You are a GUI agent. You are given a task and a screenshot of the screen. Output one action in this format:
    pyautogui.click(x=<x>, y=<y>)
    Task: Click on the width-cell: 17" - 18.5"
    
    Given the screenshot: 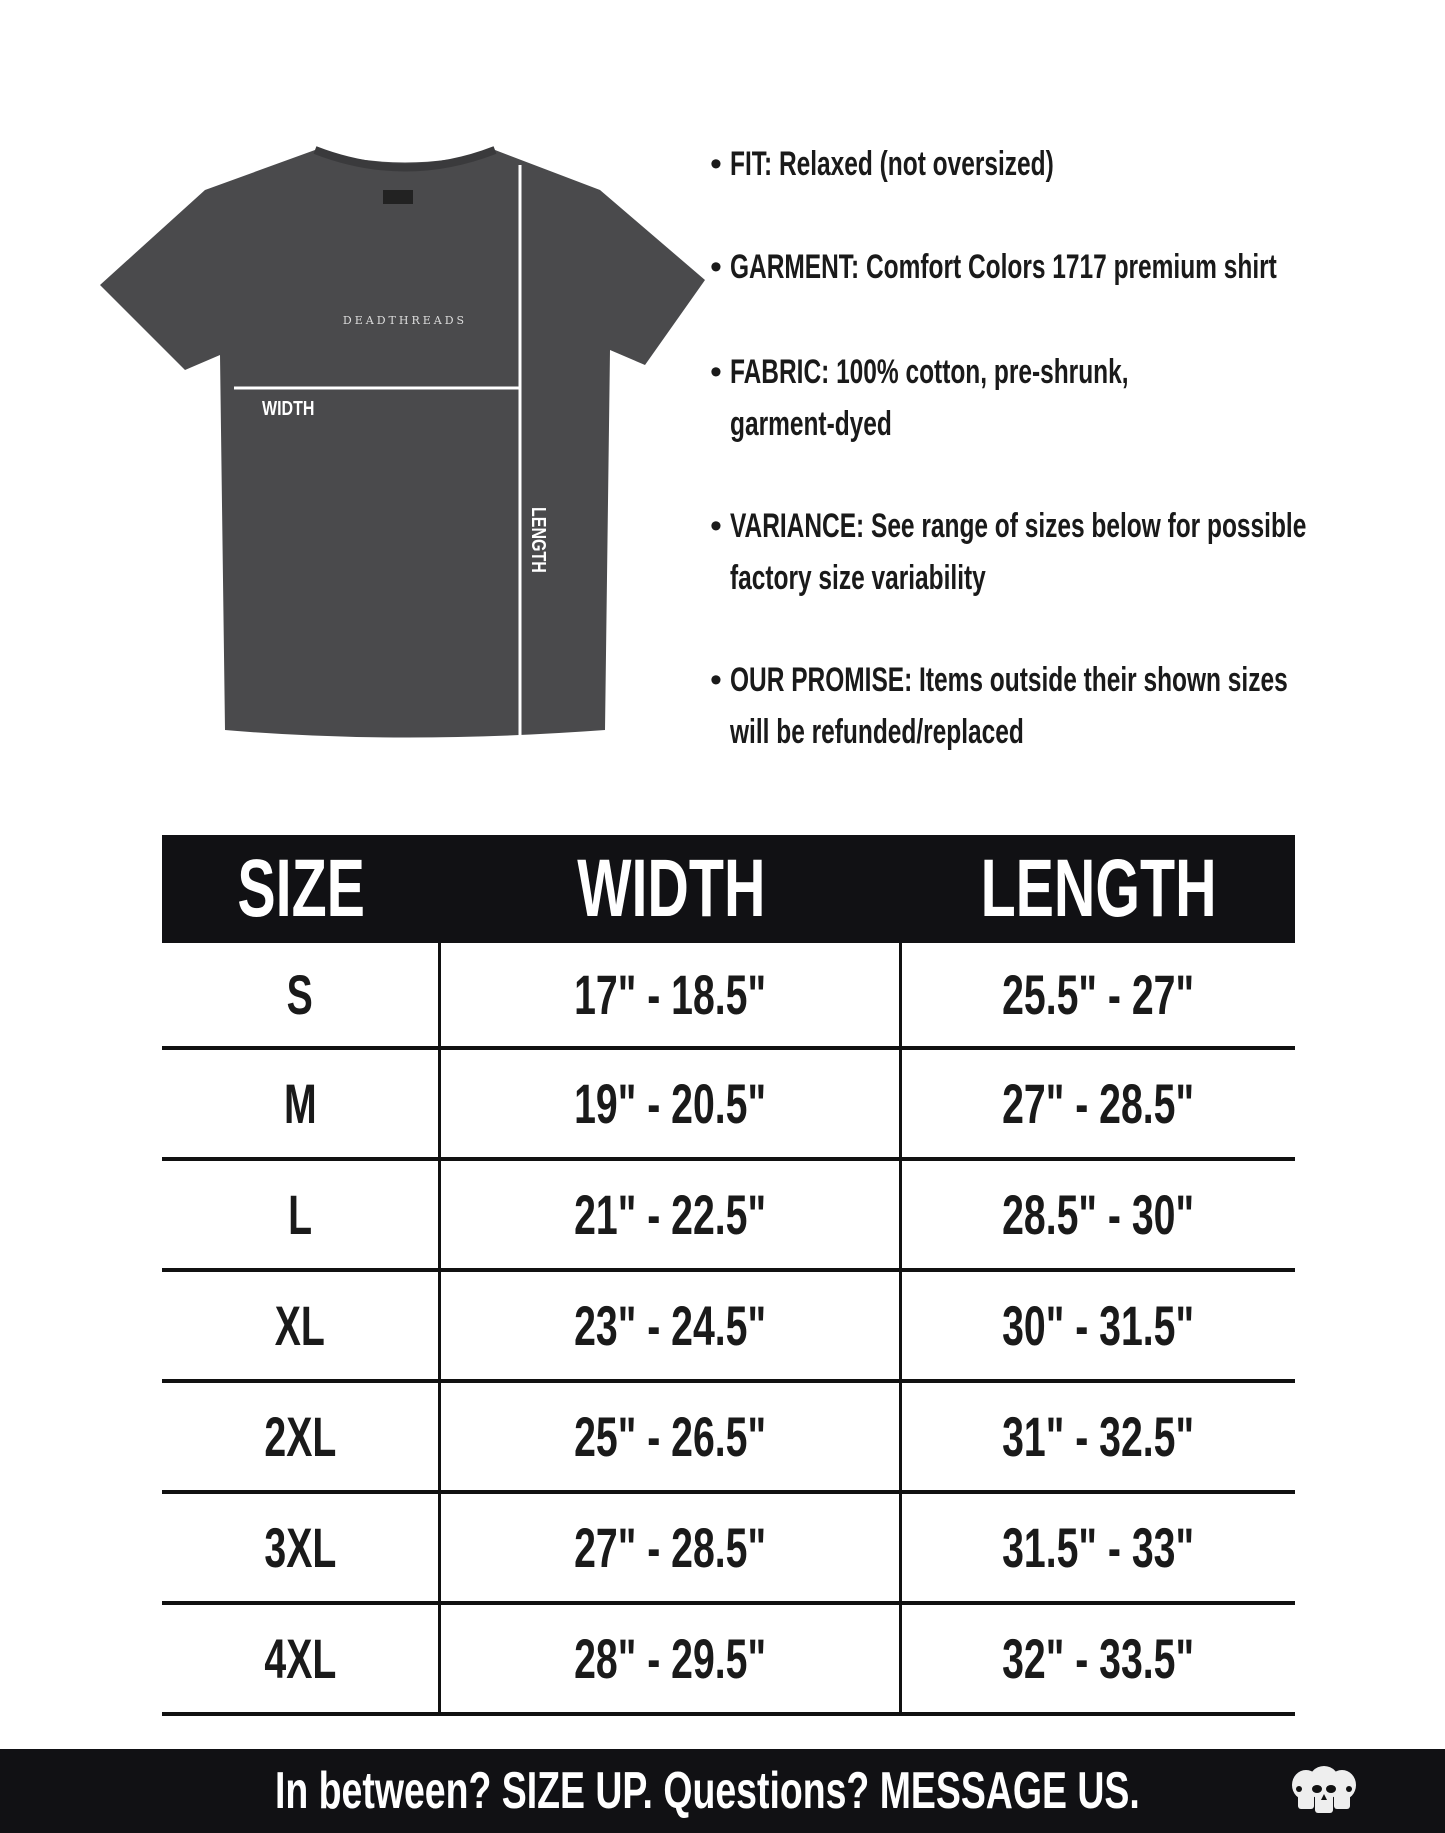 What is the action you would take?
    pyautogui.click(x=671, y=994)
    